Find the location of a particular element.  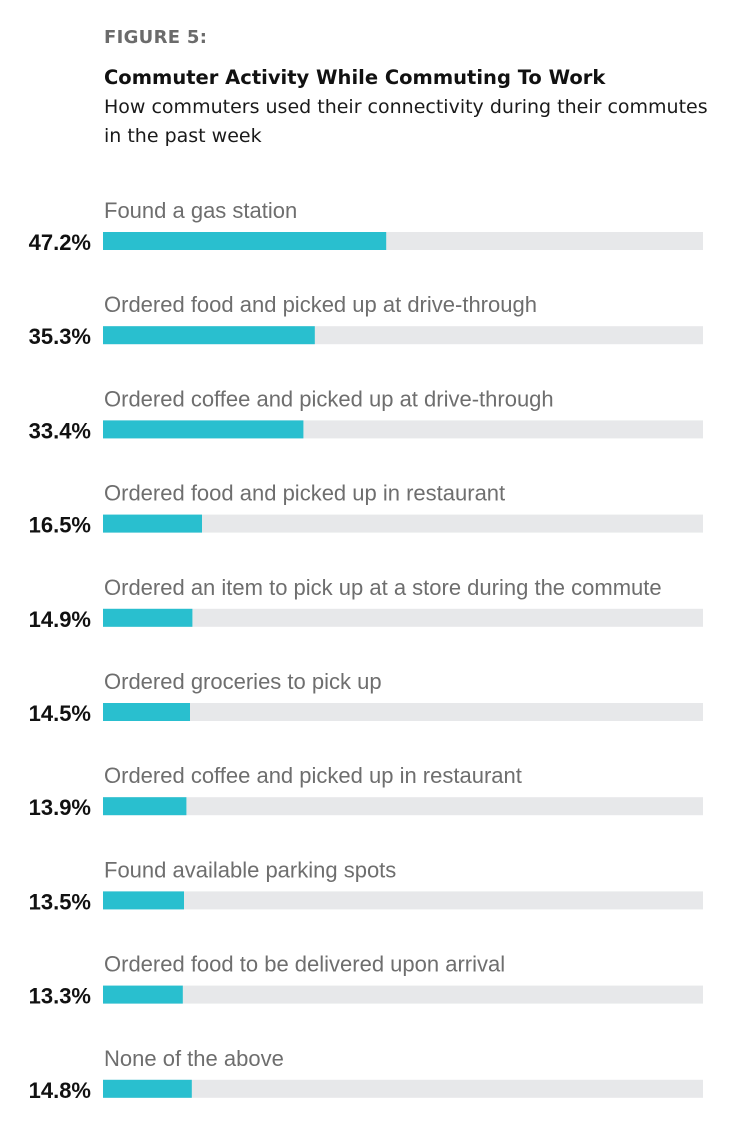

value-label: 35.3% is located at coordinates (60, 336).